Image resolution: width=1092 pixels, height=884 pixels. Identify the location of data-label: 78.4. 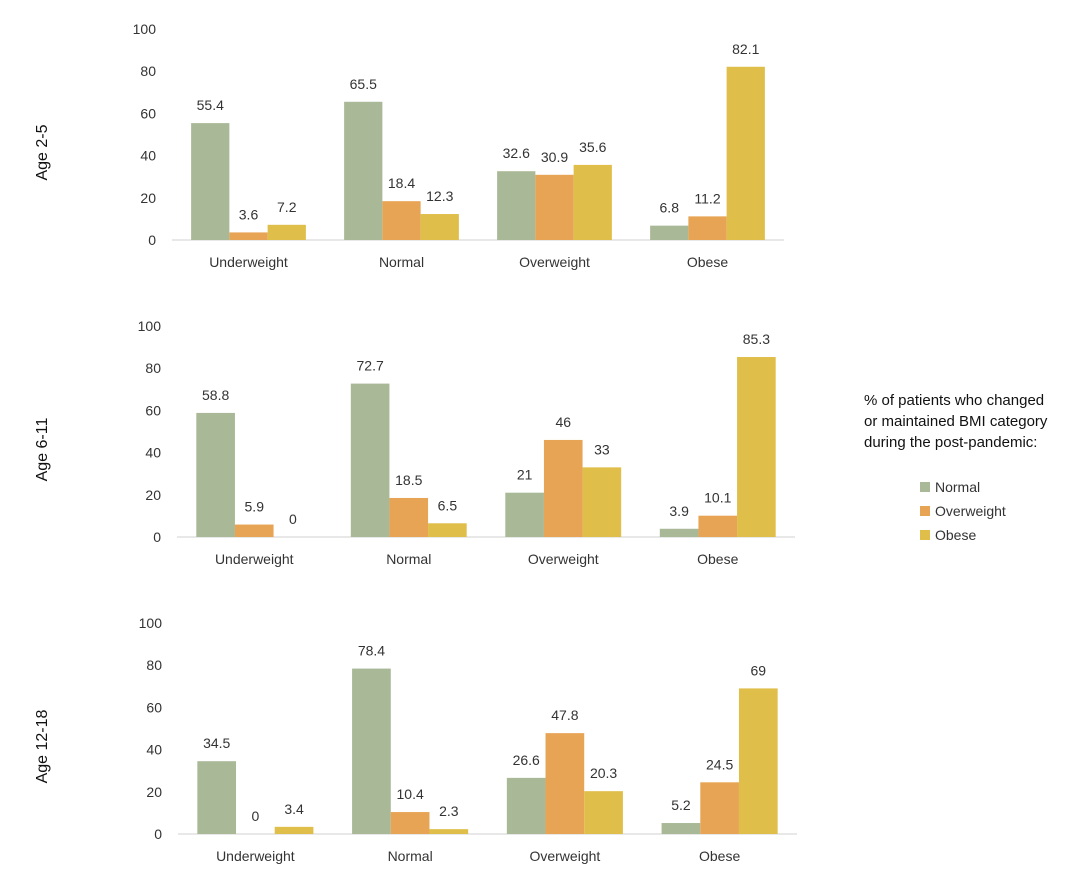
(371, 651).